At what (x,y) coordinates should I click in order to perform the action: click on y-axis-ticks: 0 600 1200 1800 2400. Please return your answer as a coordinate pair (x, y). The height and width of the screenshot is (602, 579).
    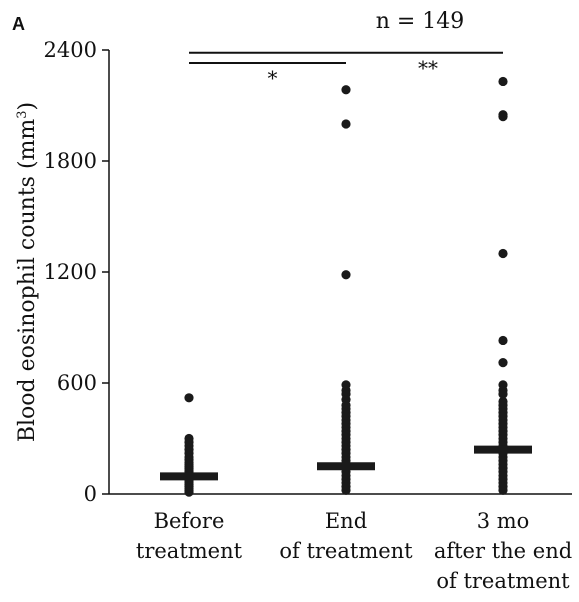
    Looking at the image, I should click on (76, 272).